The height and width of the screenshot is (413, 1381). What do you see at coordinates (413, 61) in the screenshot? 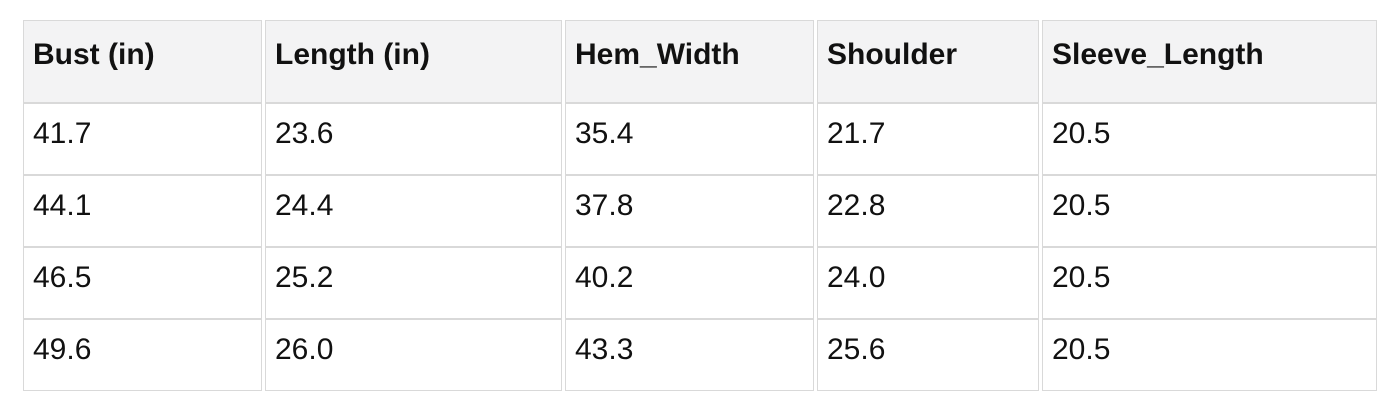
I see `header-cell-length: Length (in)` at bounding box center [413, 61].